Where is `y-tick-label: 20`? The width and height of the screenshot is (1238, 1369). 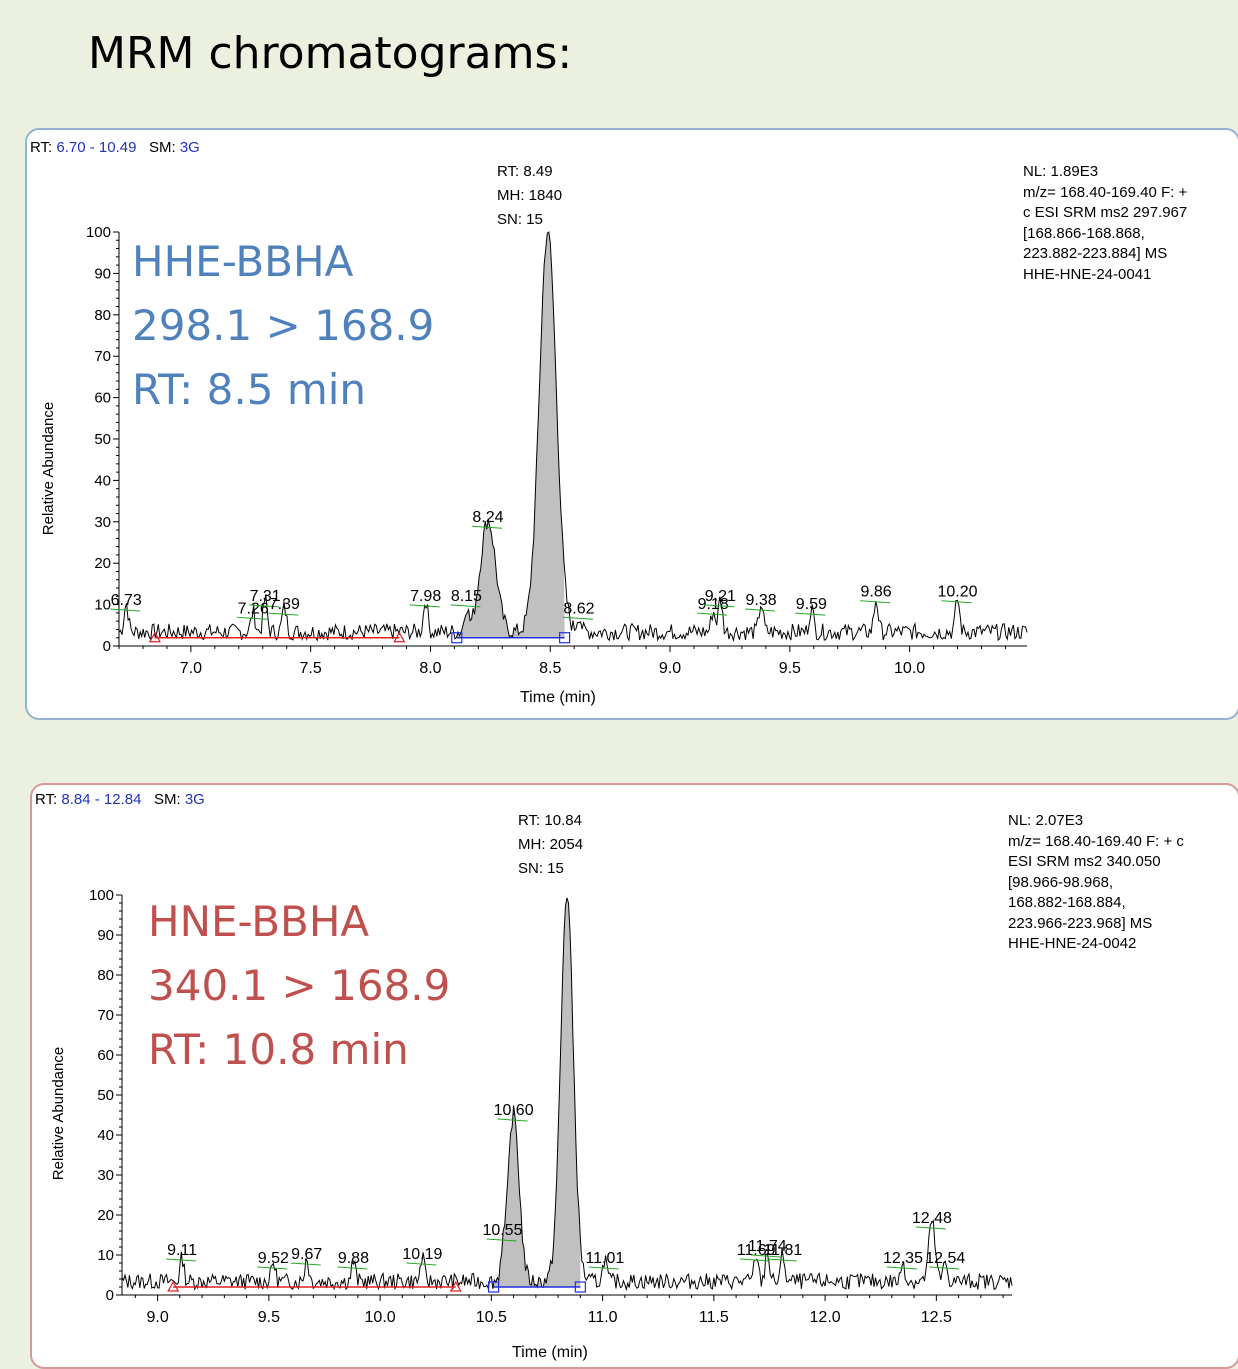 y-tick-label: 20 is located at coordinates (102, 563).